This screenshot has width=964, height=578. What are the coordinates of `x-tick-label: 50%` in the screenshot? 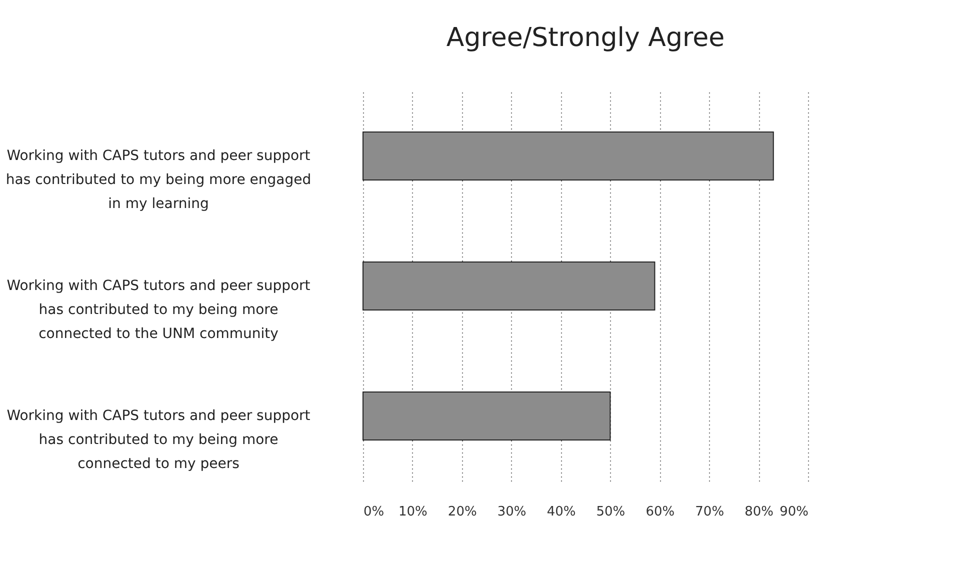 It's located at (611, 512).